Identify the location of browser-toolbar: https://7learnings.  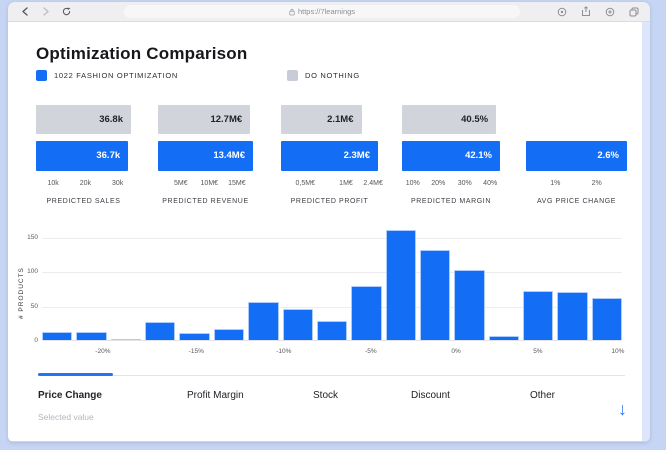
(329, 12).